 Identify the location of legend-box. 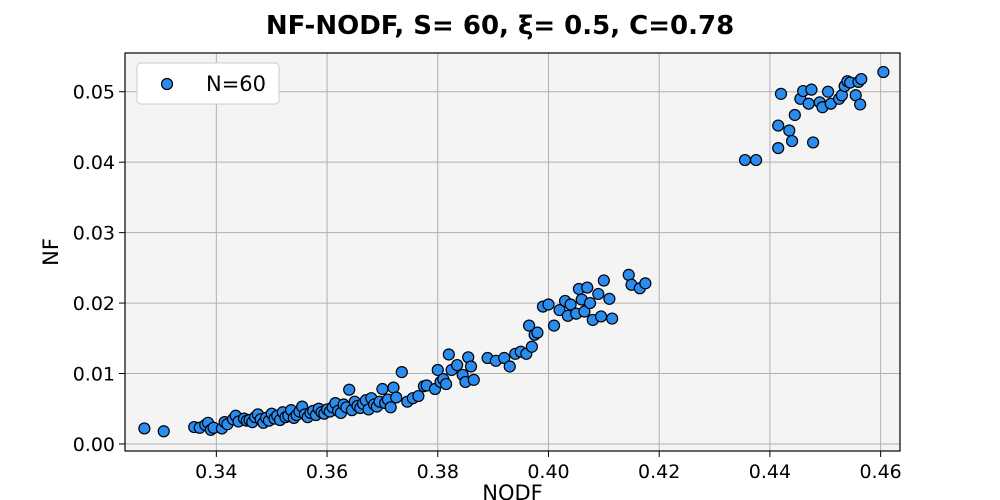
(208, 83).